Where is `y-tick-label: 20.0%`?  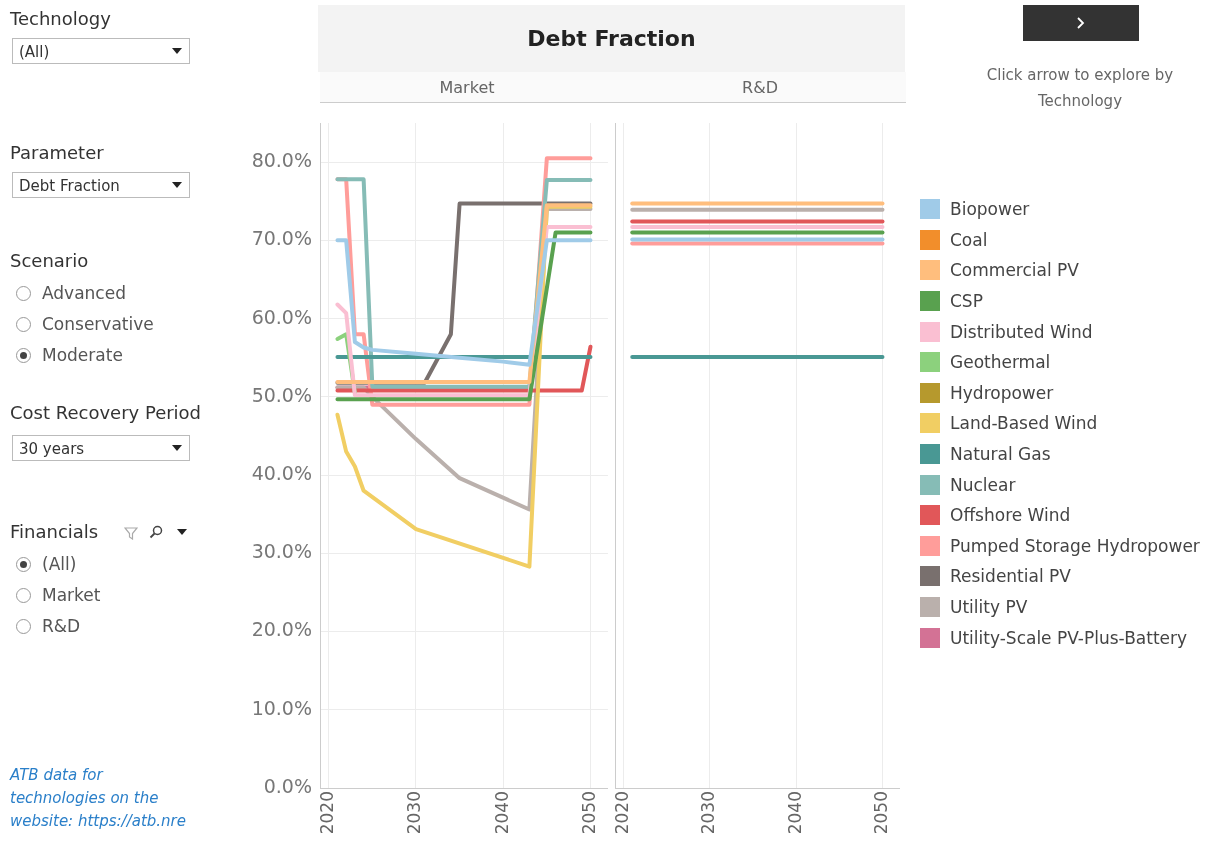
y-tick-label: 20.0% is located at coordinates (281, 629).